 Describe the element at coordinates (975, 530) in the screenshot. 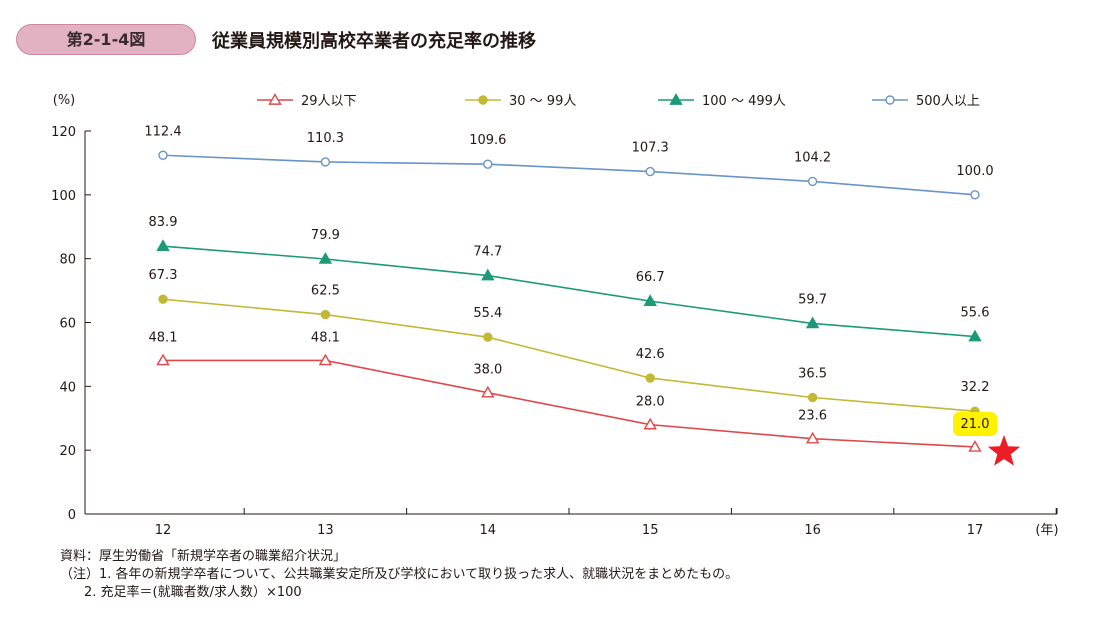

I see `x-tick-label: 17` at that location.